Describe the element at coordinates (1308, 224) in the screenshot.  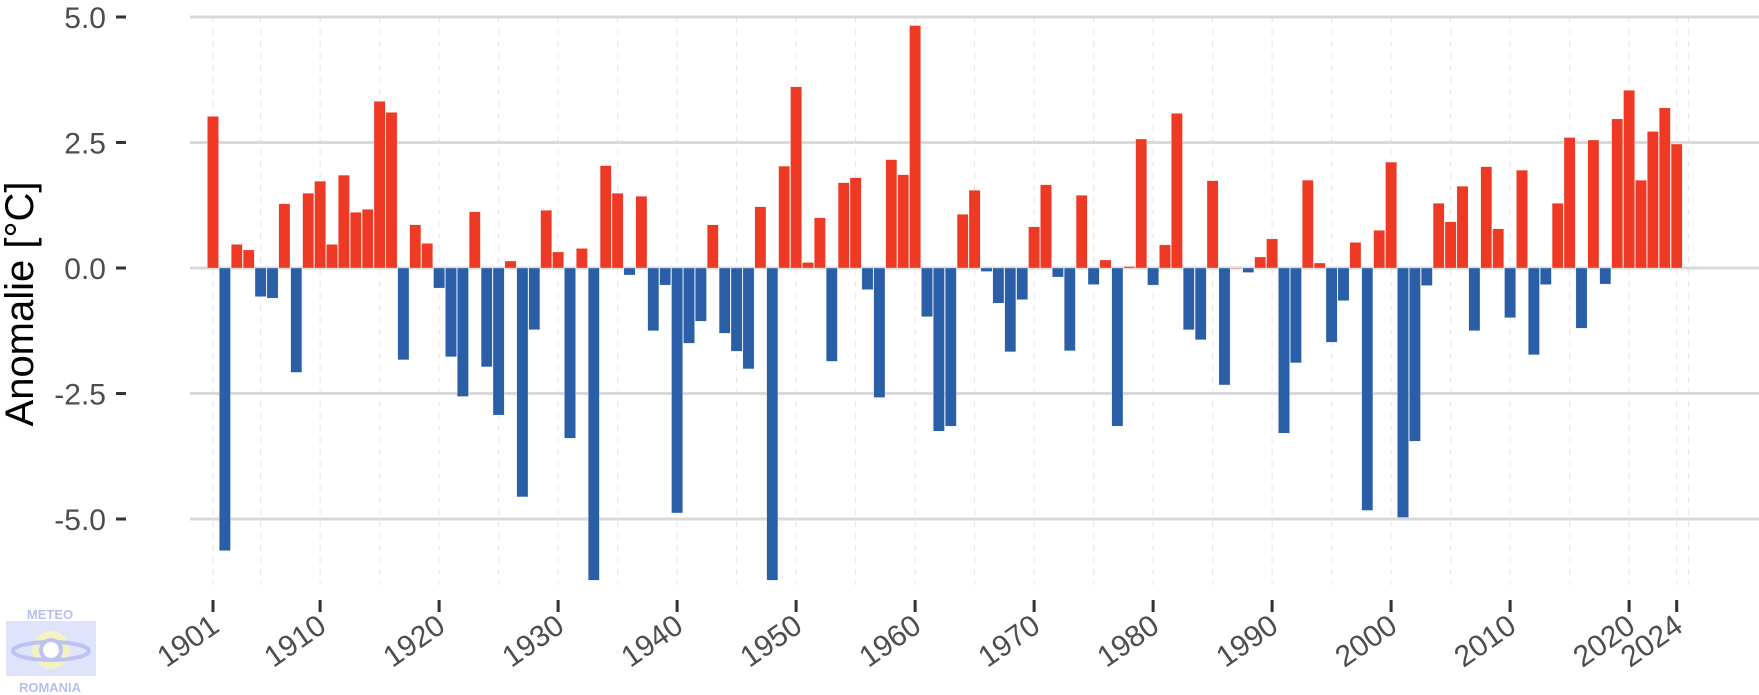
I see `bar-1993` at that location.